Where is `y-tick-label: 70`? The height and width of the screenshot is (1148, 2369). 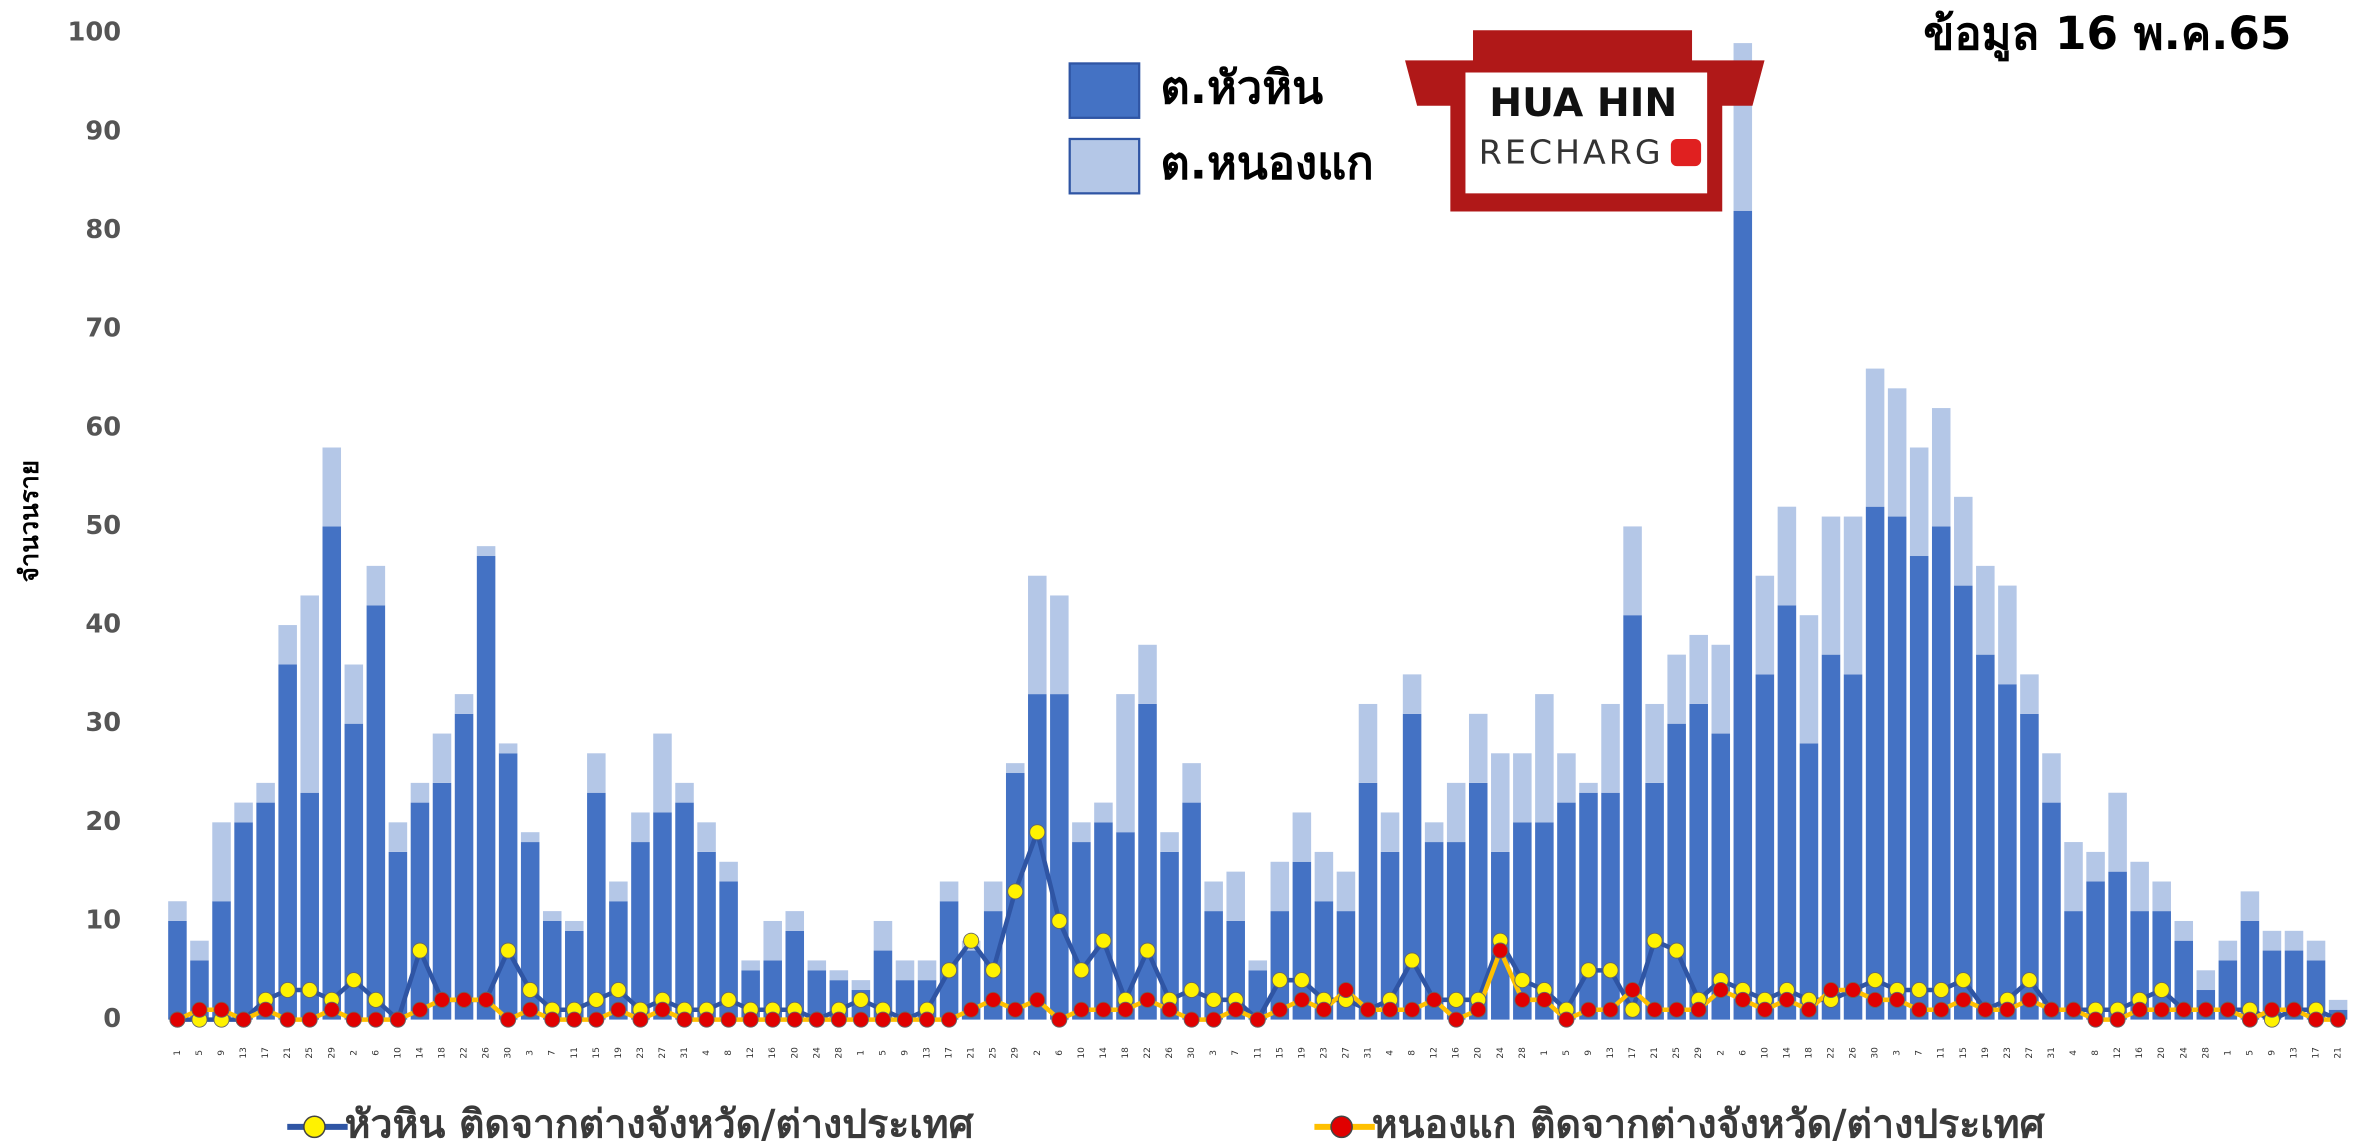
y-tick-label: 70 is located at coordinates (103, 329).